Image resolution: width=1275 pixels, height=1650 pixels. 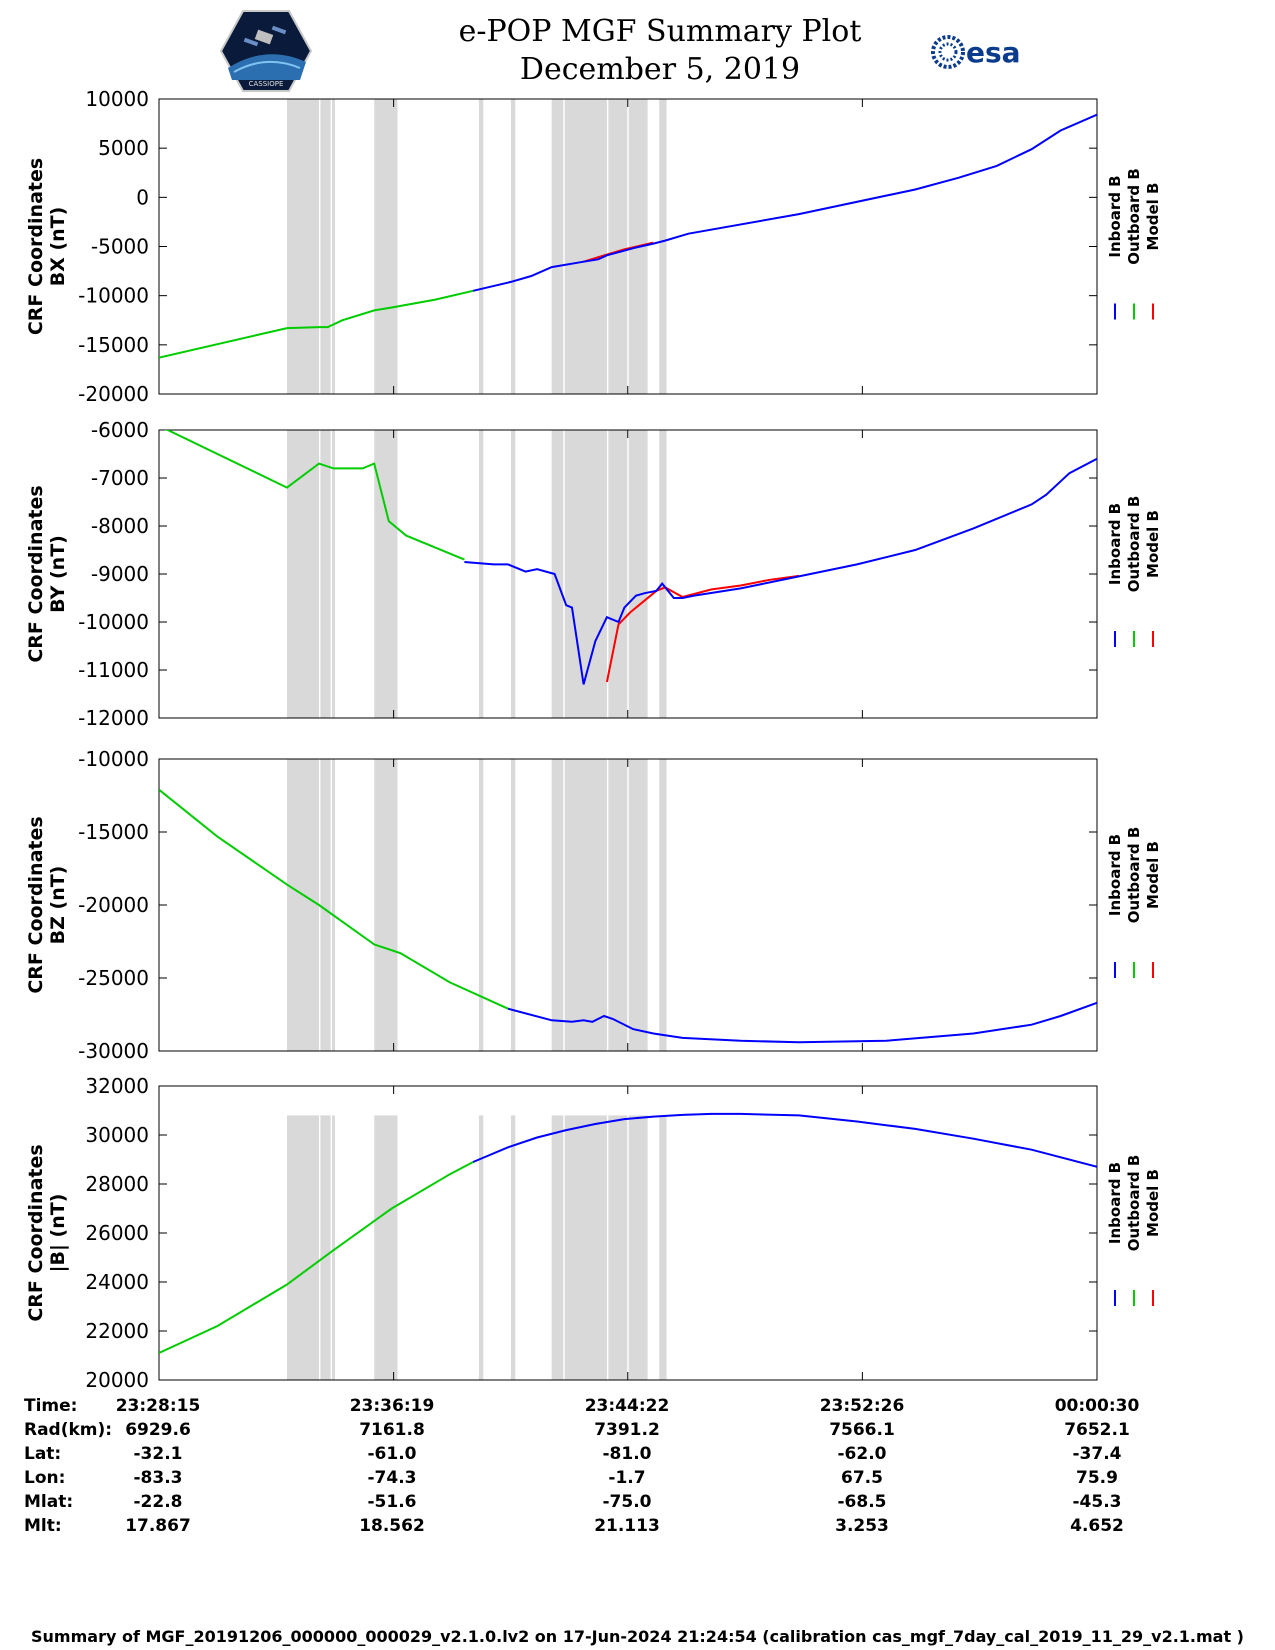 What do you see at coordinates (120, 430) in the screenshot?
I see `y-tick-label: -6000` at bounding box center [120, 430].